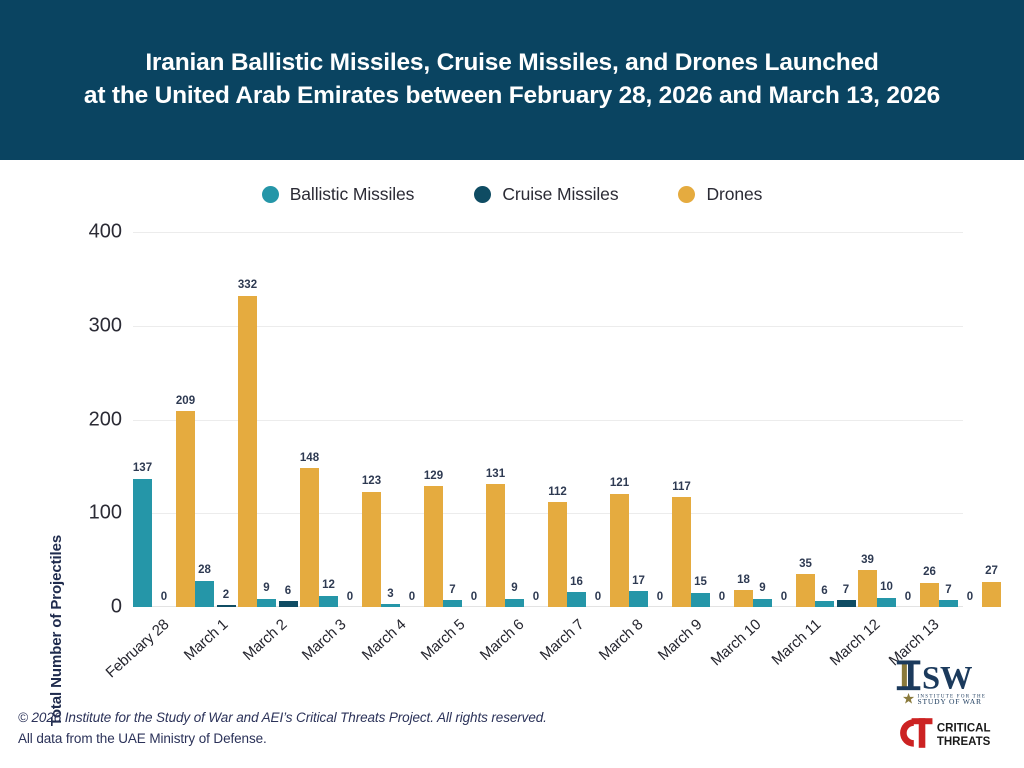  Describe the element at coordinates (743, 579) in the screenshot. I see `bar-value-label: 18` at that location.